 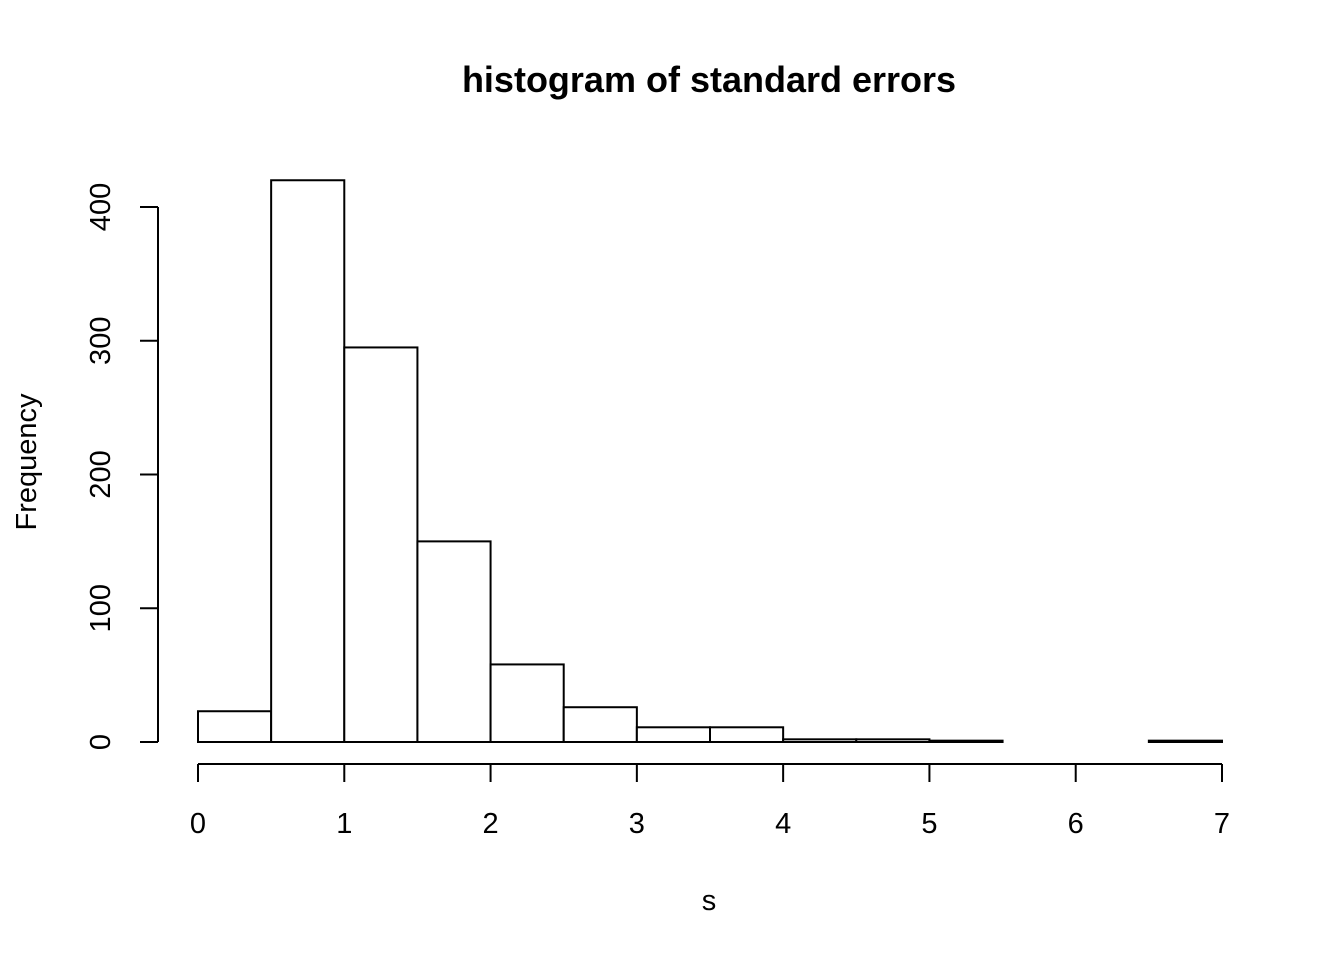 What do you see at coordinates (101, 742) in the screenshot?
I see `y-tick-label: 0` at bounding box center [101, 742].